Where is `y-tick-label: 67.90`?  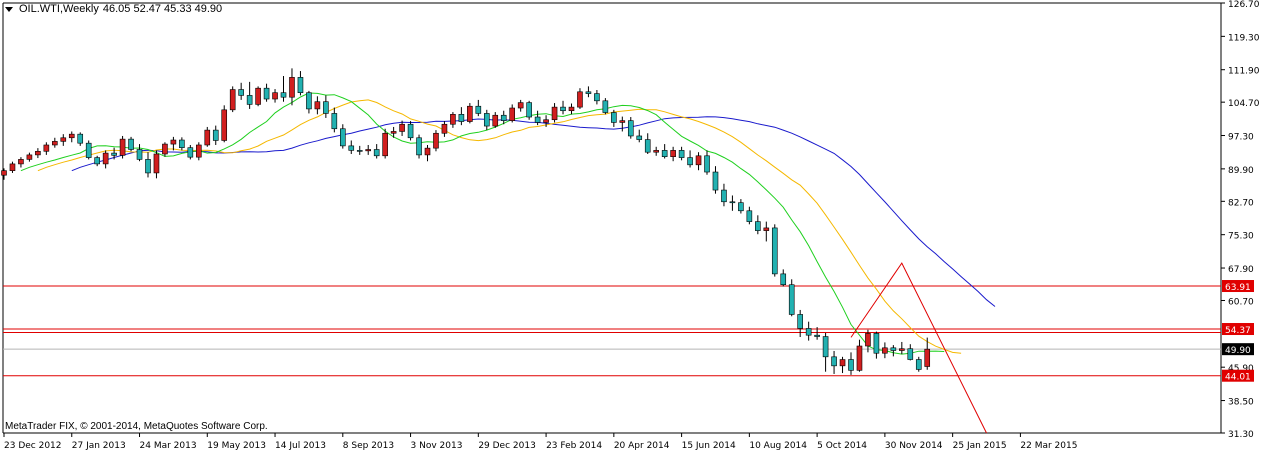 y-tick-label: 67.90 is located at coordinates (1241, 270).